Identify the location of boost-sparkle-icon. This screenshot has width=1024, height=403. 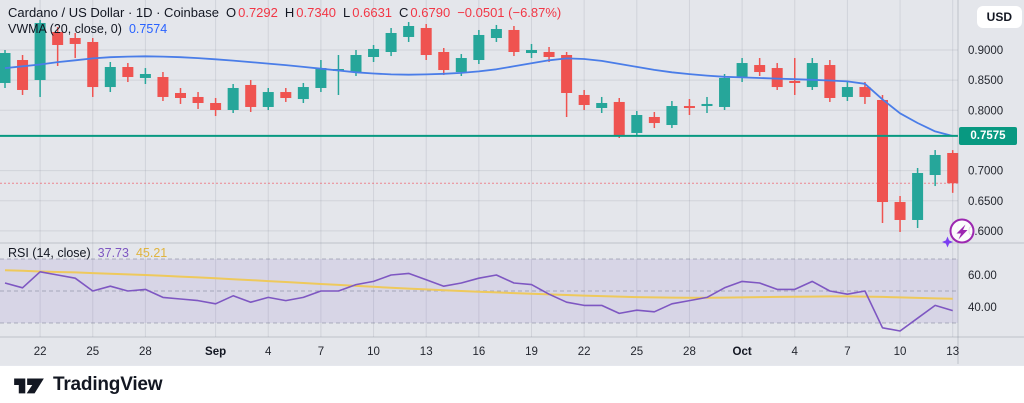
(959, 234).